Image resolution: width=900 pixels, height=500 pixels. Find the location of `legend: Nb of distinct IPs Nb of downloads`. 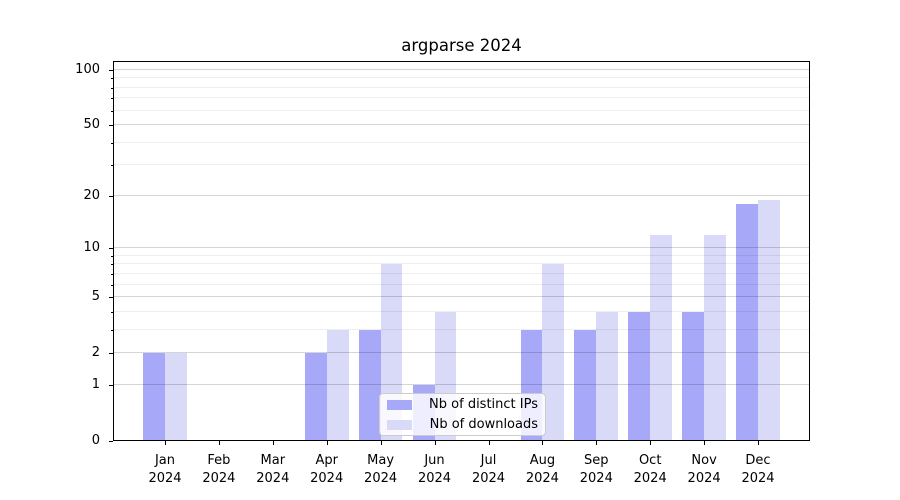

legend: Nb of distinct IPs Nb of downloads is located at coordinates (462, 414).